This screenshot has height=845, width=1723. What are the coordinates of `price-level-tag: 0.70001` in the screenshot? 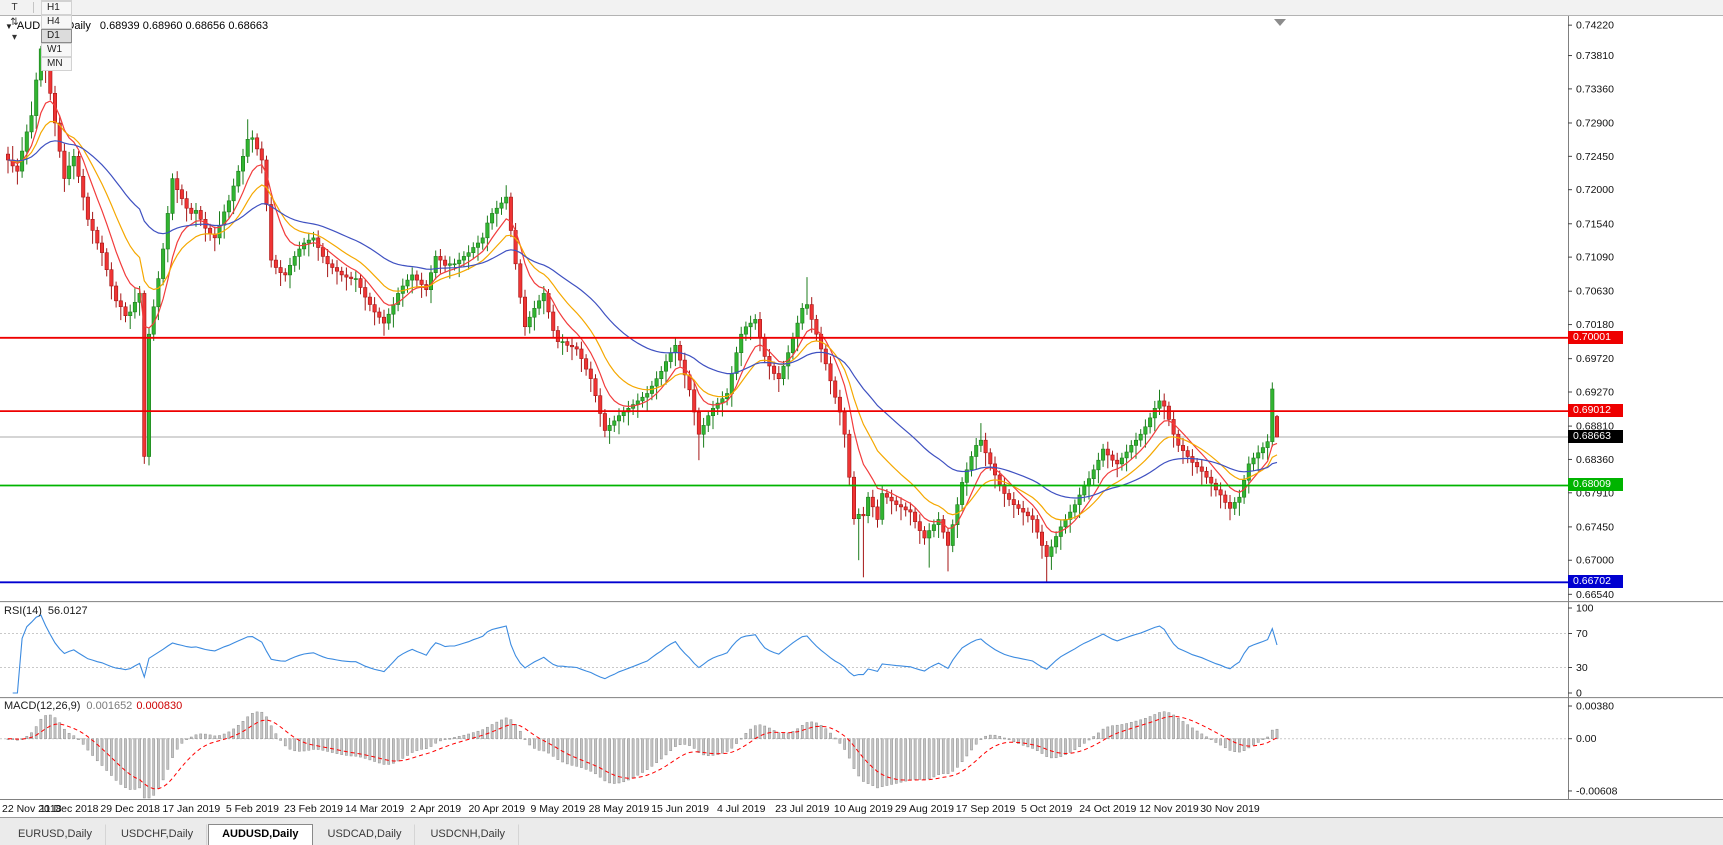 It's located at (1595, 337).